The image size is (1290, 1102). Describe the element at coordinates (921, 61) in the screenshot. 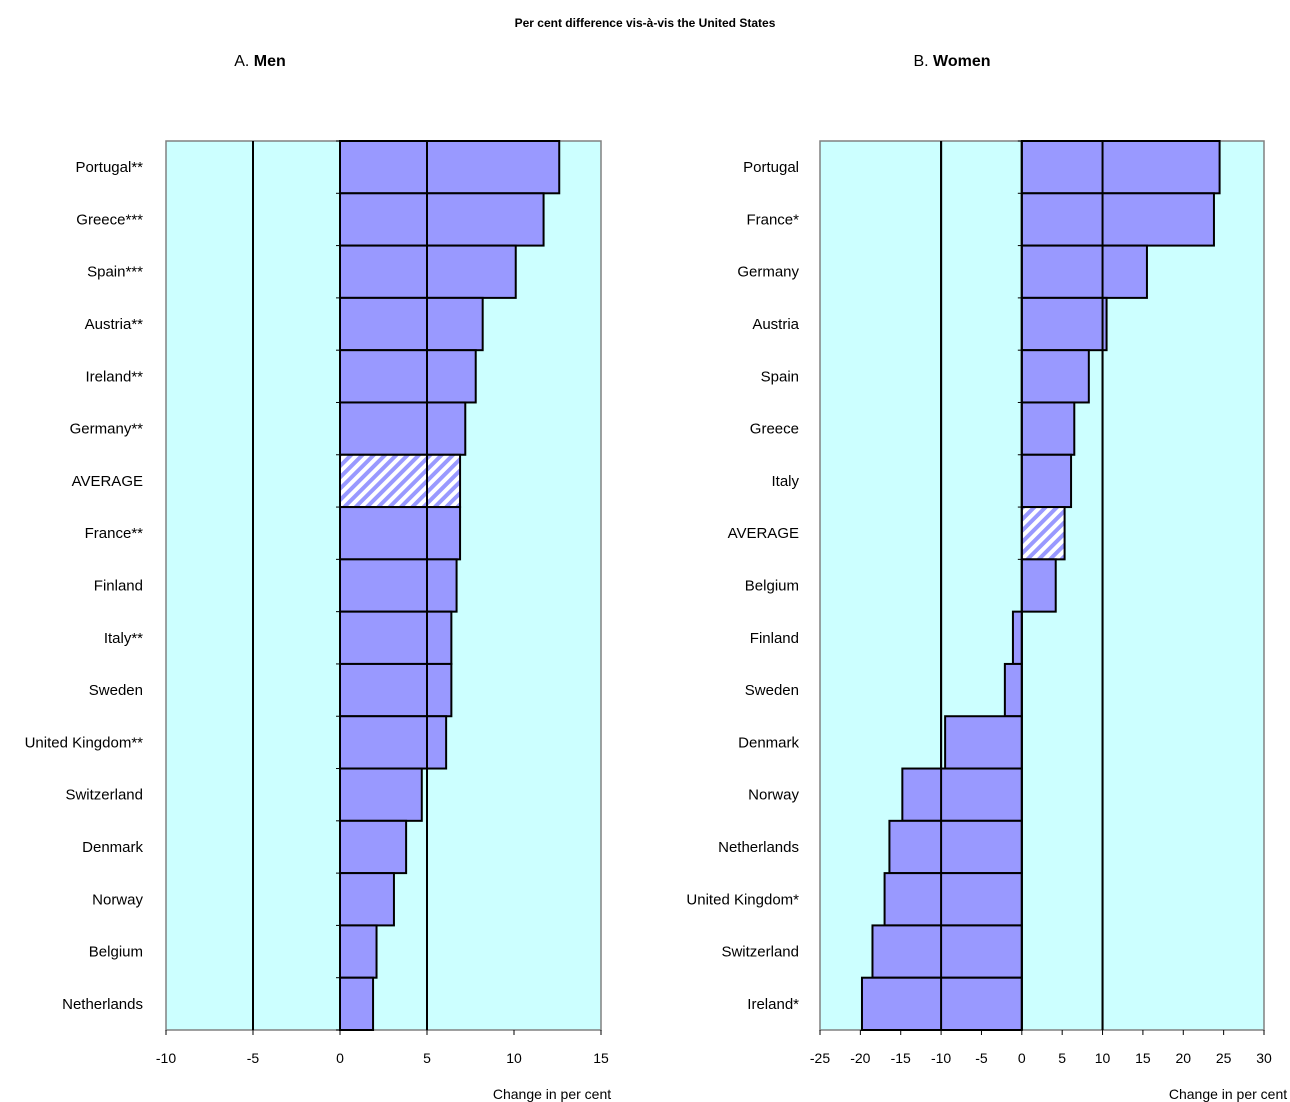

I see `panel-b-prefix: B.` at that location.